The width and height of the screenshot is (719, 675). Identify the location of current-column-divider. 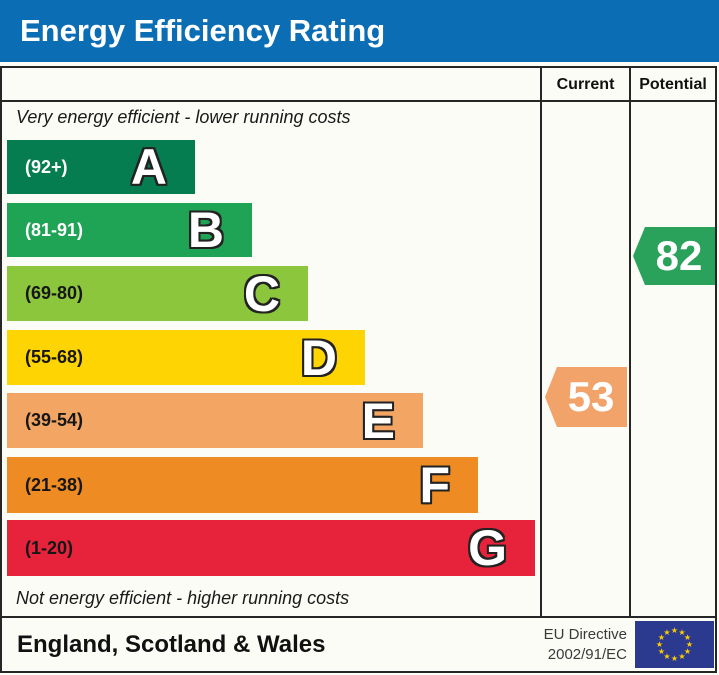
(541, 342).